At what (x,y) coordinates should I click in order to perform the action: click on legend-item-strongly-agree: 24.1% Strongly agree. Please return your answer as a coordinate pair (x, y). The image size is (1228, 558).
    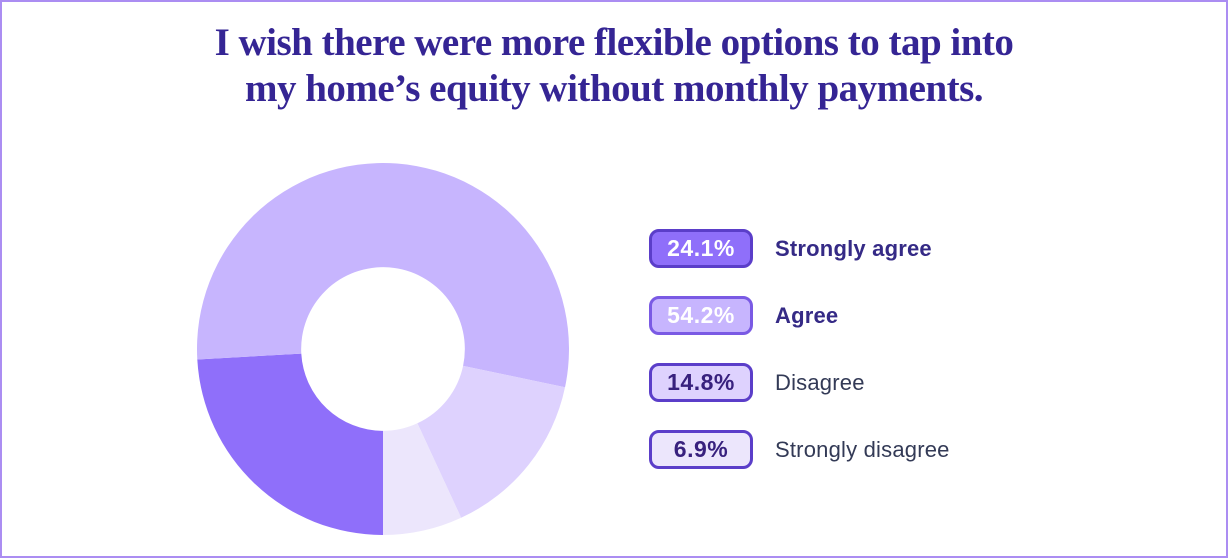
    Looking at the image, I should click on (799, 248).